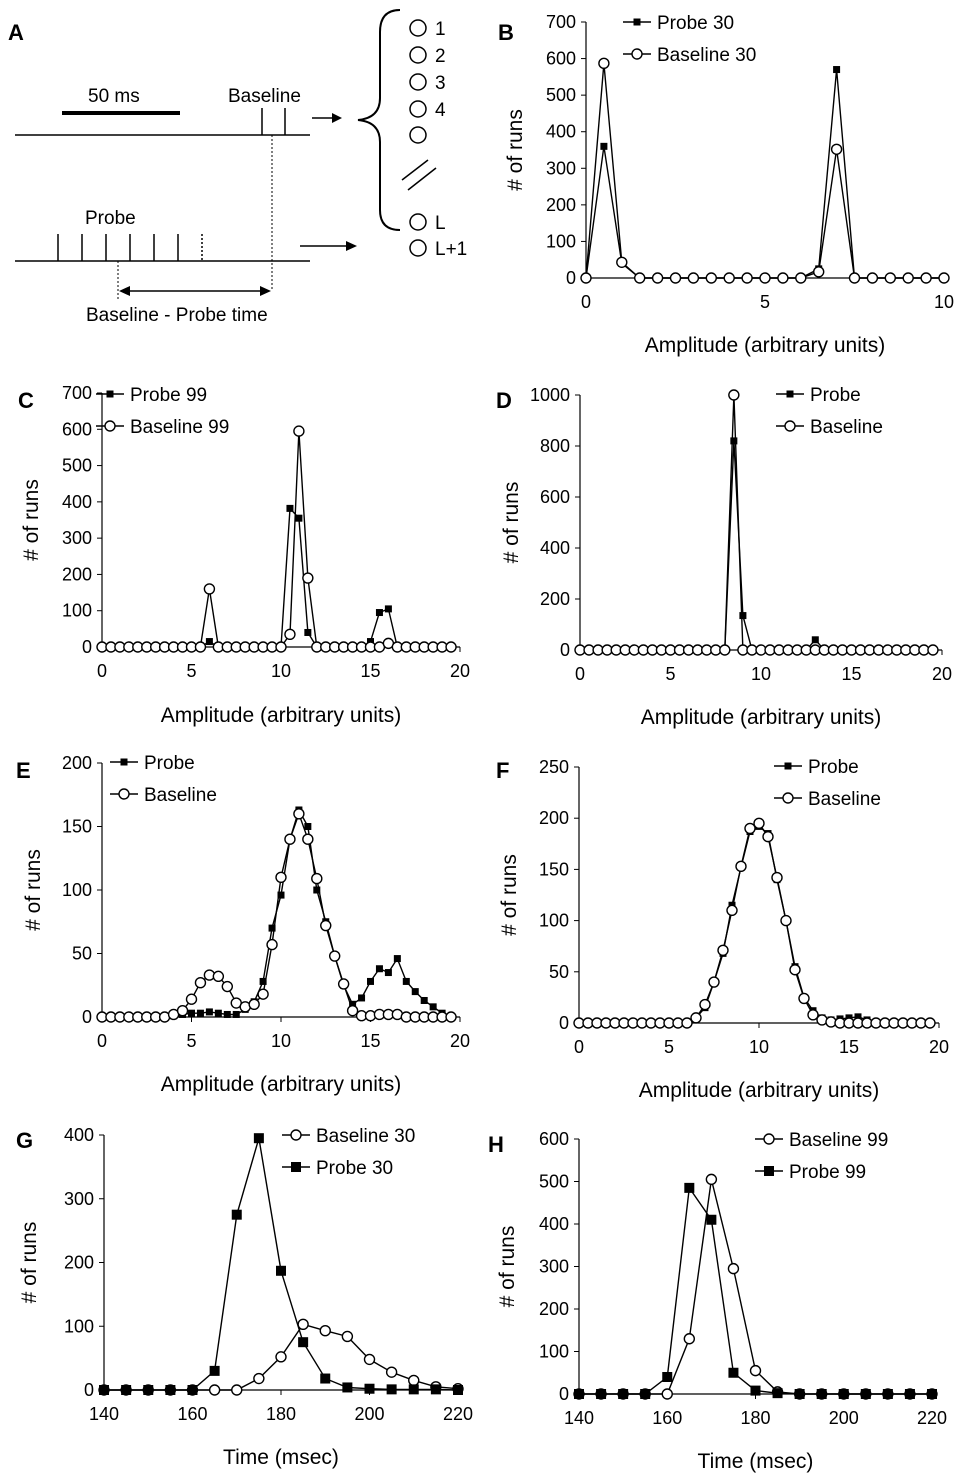 Image resolution: width=955 pixels, height=1473 pixels. What do you see at coordinates (179, 427) in the screenshot?
I see `legend-label: Baseline 99` at bounding box center [179, 427].